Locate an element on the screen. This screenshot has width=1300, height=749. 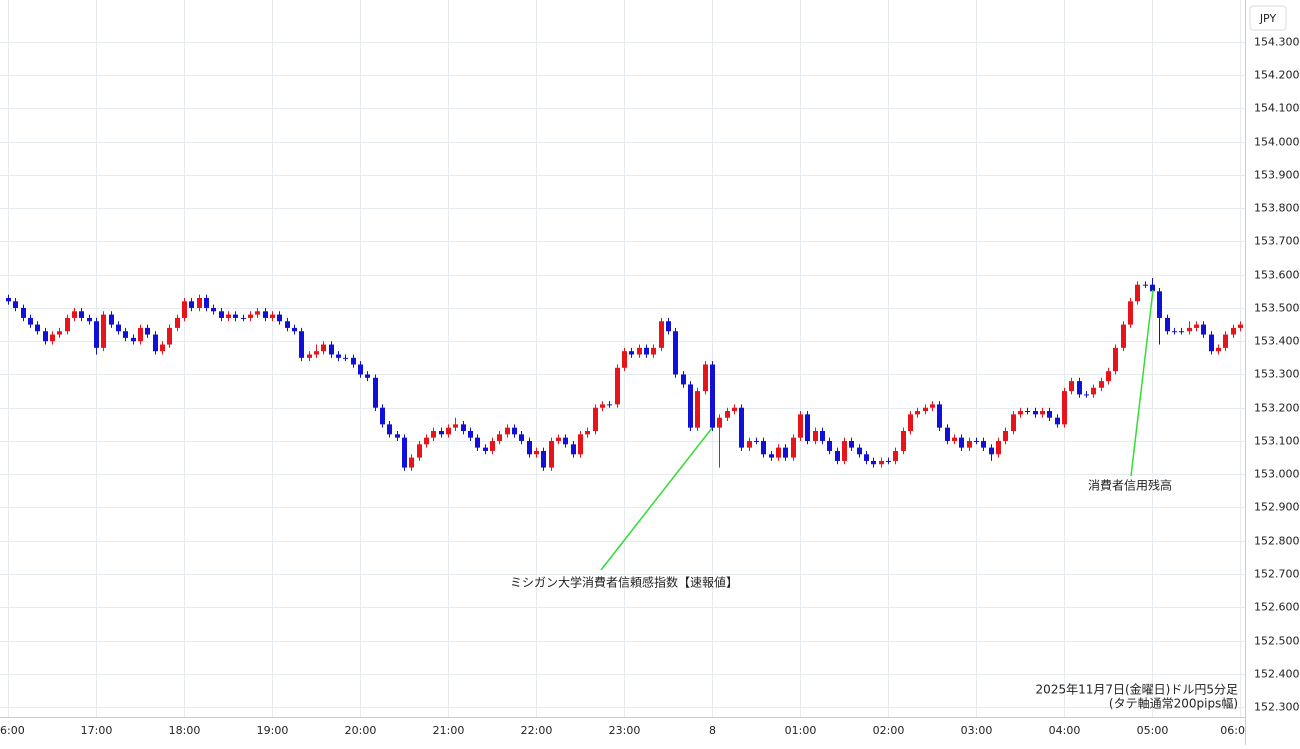
currency-label: JPY is located at coordinates (1268, 18).